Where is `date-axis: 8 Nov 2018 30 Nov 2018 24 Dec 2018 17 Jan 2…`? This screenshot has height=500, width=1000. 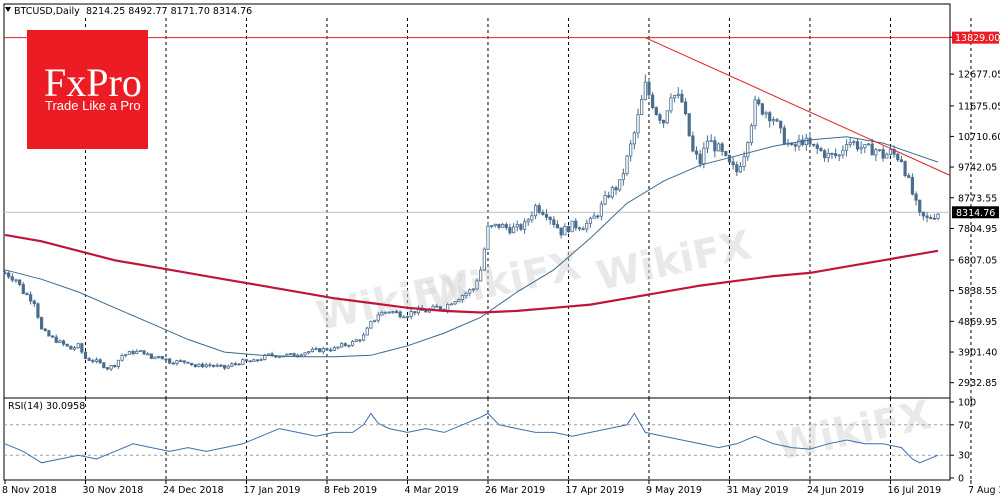 date-axis: 8 Nov 2018 30 Nov 2018 24 Dec 2018 17 Jan 2… is located at coordinates (501, 488).